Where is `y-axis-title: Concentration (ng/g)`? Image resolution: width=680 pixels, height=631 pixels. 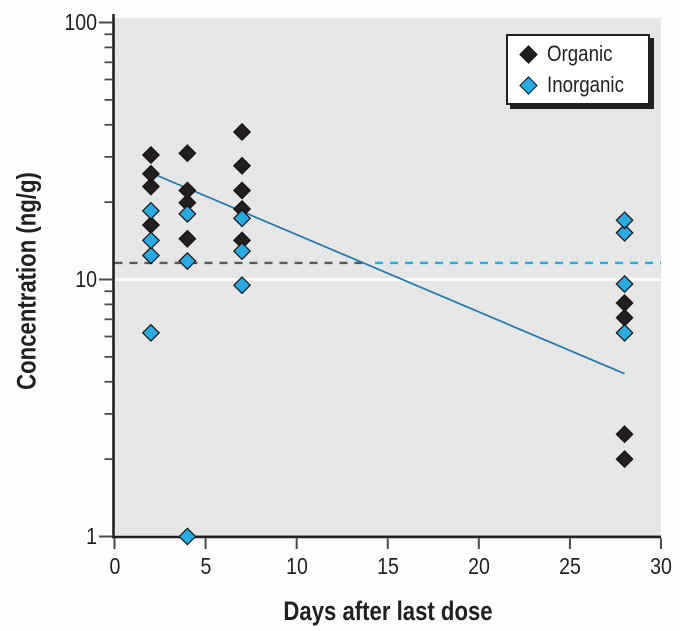
y-axis-title: Concentration (ng/g) is located at coordinates (27, 281).